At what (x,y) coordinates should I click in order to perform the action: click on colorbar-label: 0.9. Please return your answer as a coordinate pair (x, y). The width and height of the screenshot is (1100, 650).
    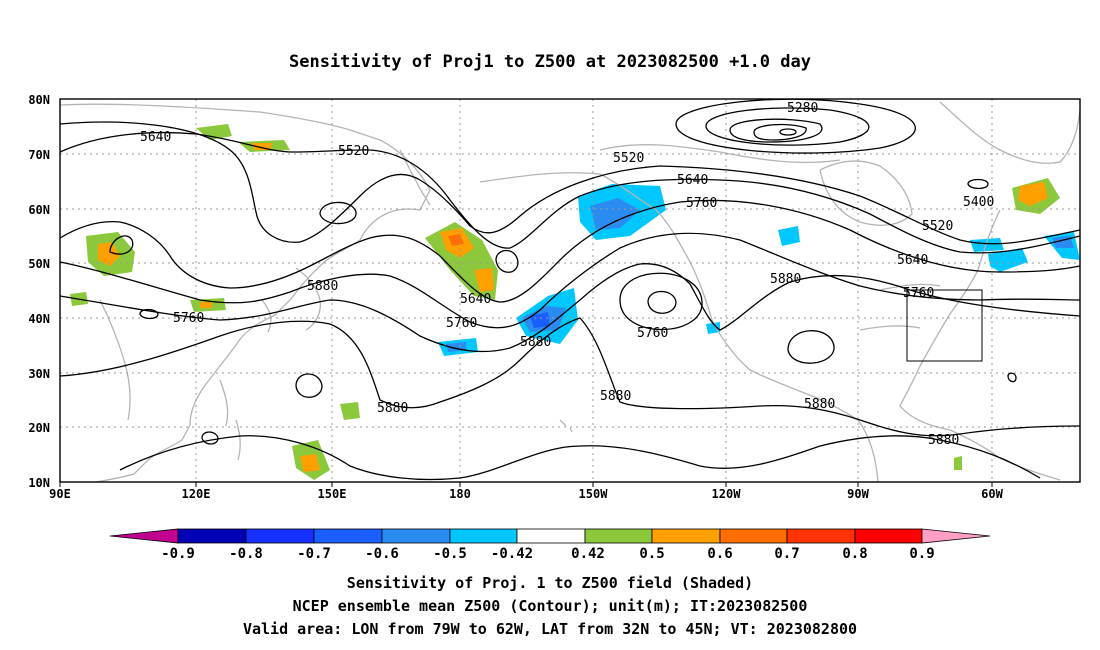
    Looking at the image, I should click on (921, 554).